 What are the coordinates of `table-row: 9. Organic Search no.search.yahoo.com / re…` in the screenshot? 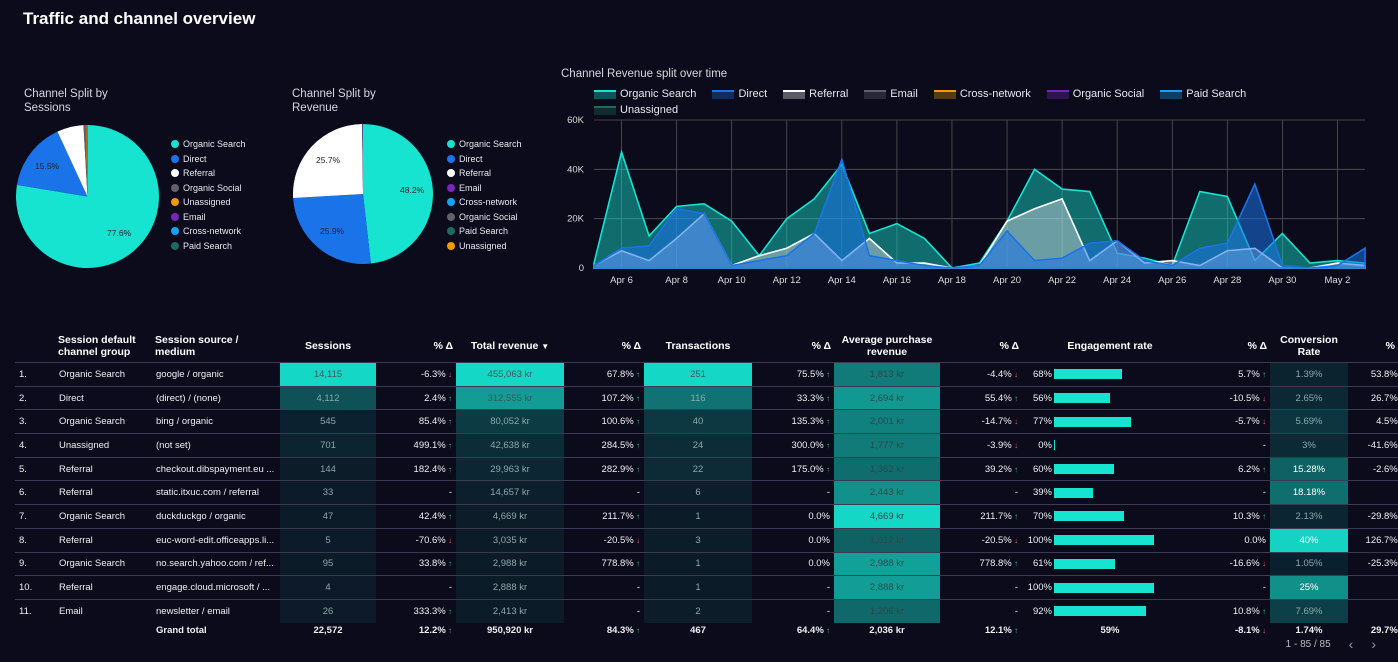 It's located at (706, 563).